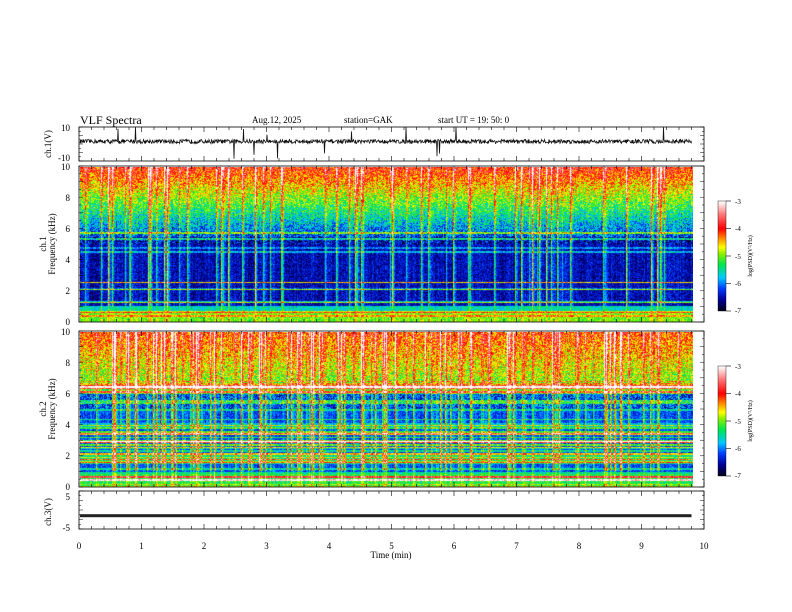 The height and width of the screenshot is (612, 792). Describe the element at coordinates (111, 120) in the screenshot. I see `figure-title: VLF Spectra` at that location.